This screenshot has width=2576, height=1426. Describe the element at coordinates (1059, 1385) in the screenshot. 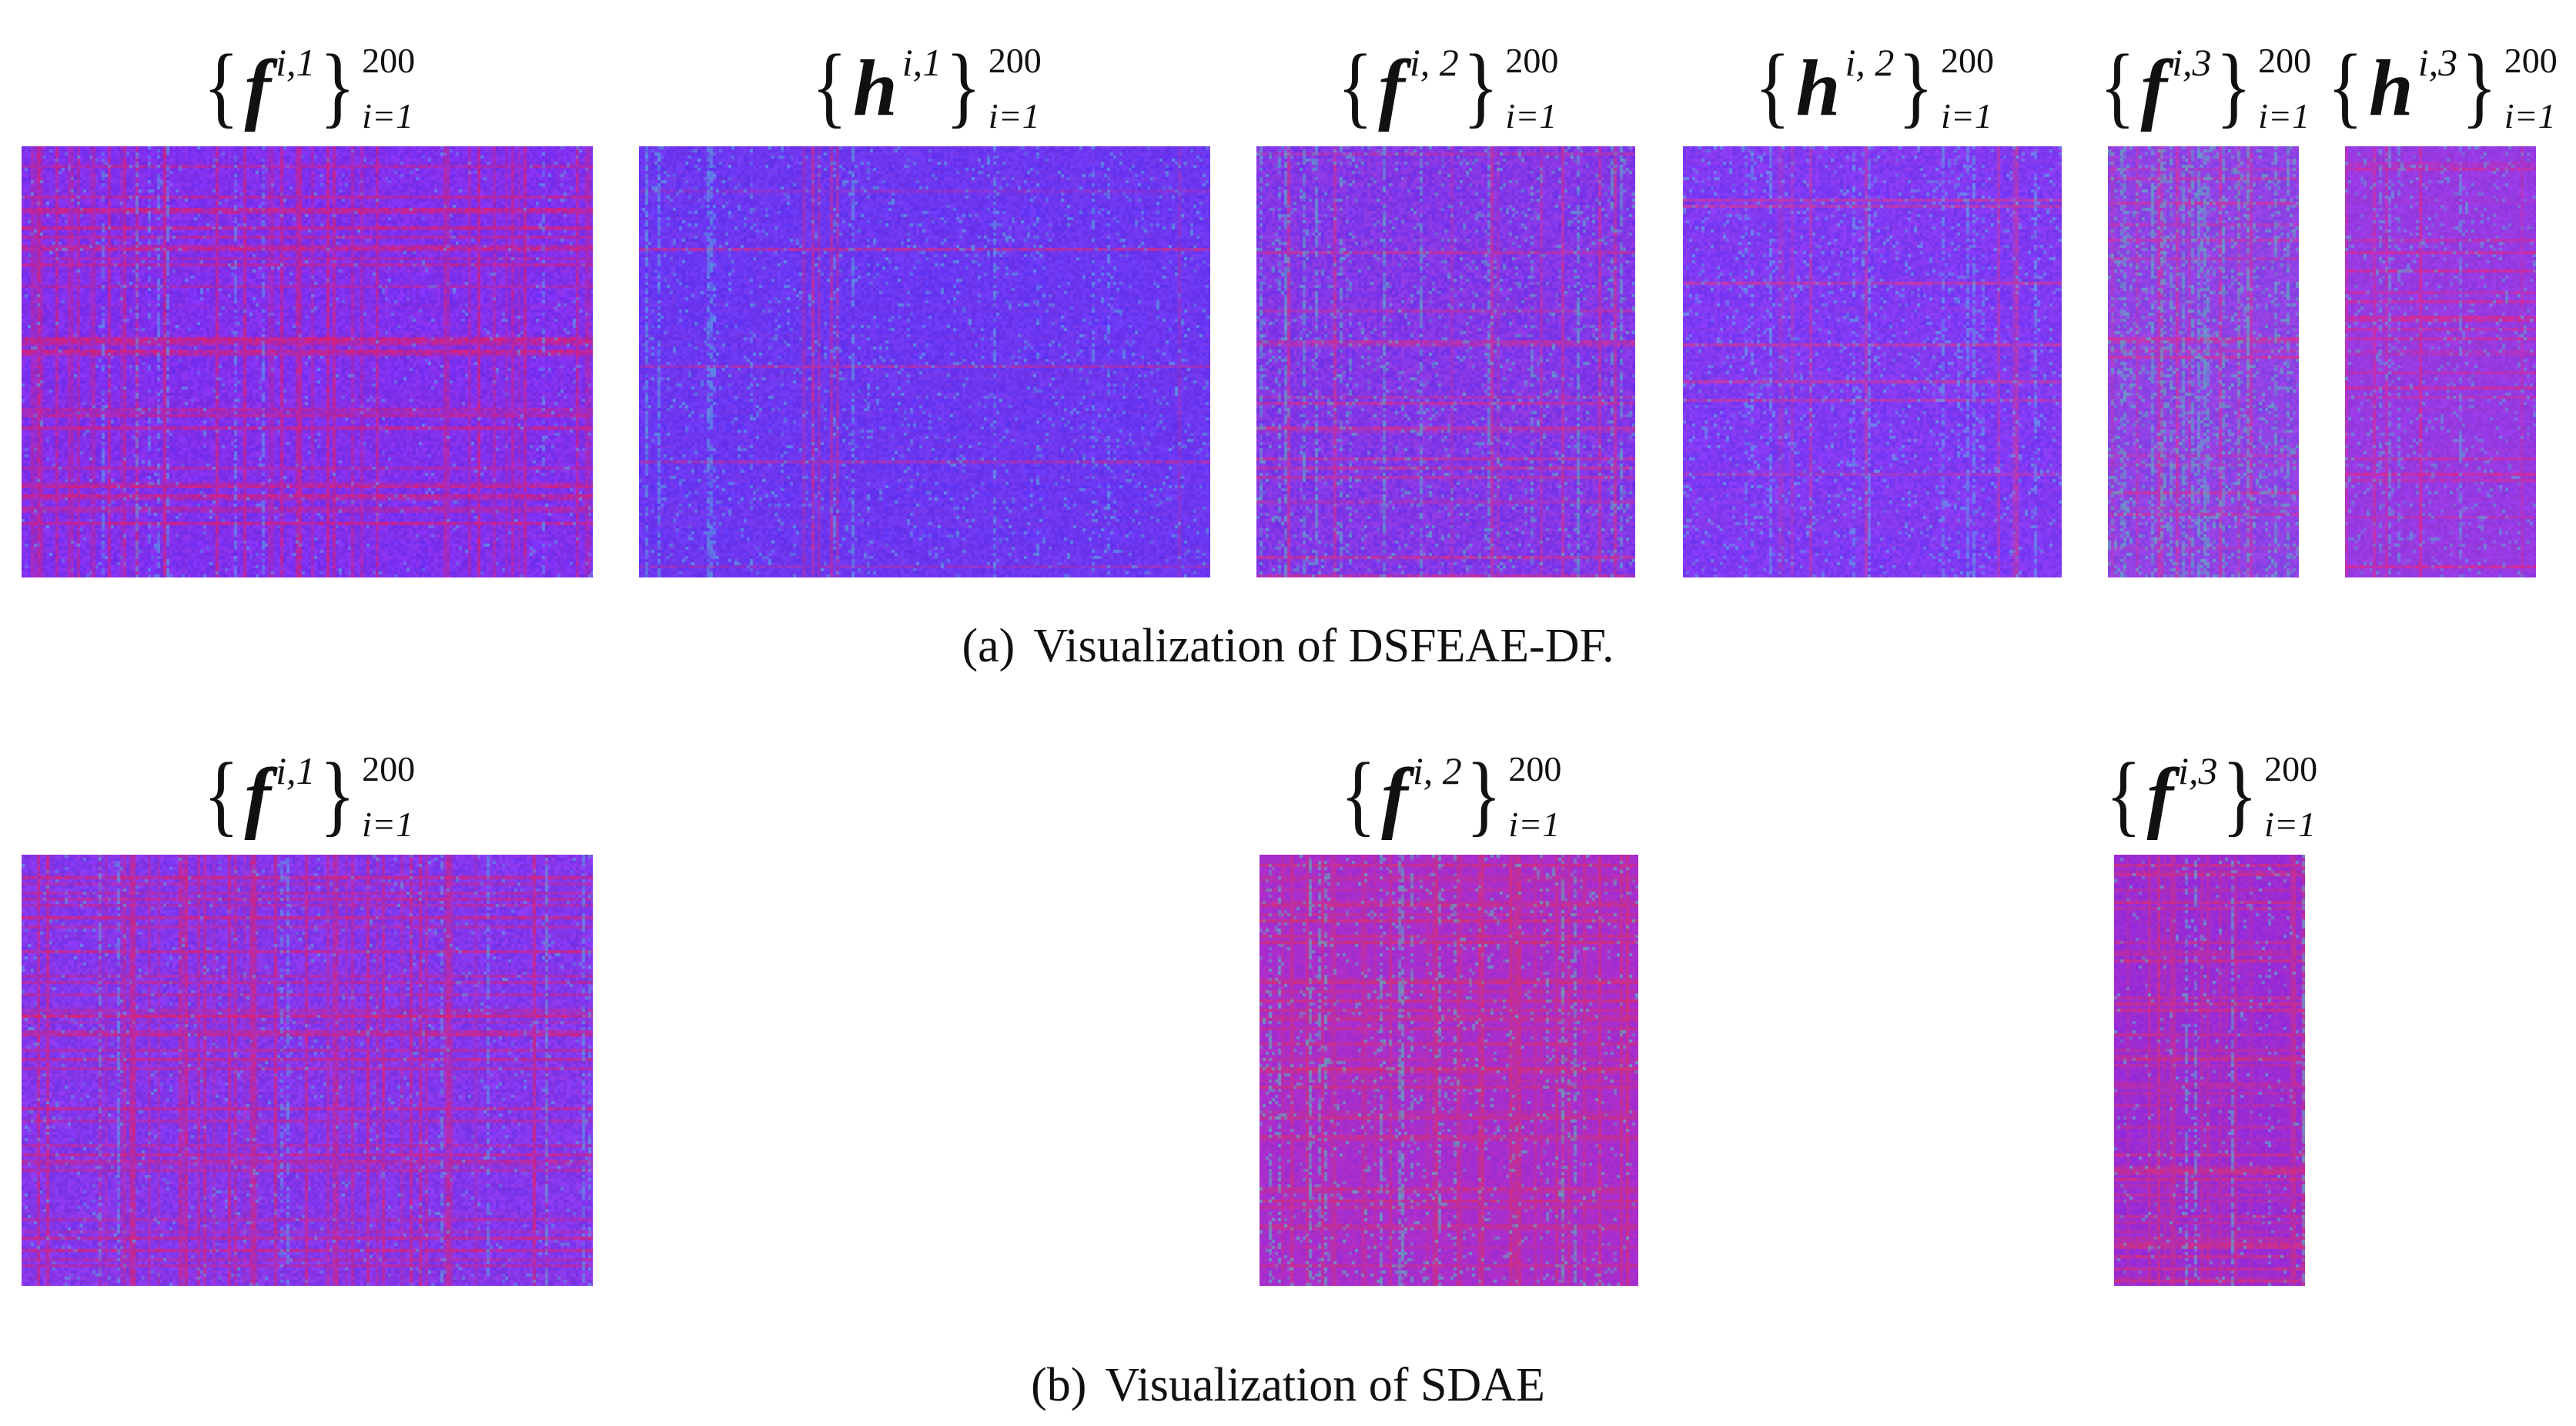

I see `caption-tag: (b)` at that location.